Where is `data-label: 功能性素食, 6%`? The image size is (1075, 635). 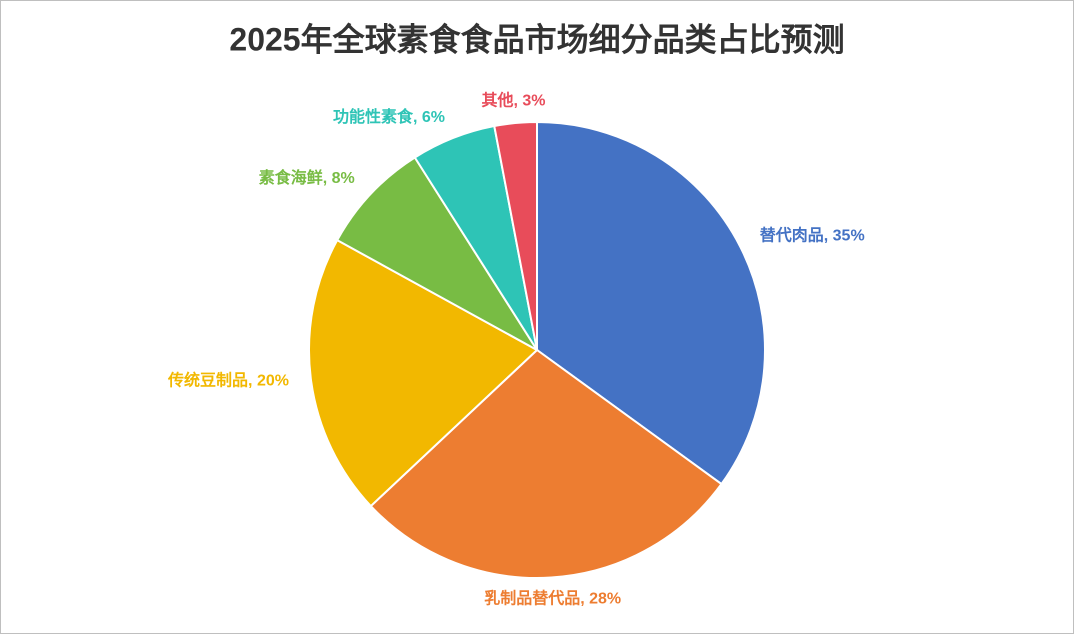 data-label: 功能性素食, 6% is located at coordinates (389, 116).